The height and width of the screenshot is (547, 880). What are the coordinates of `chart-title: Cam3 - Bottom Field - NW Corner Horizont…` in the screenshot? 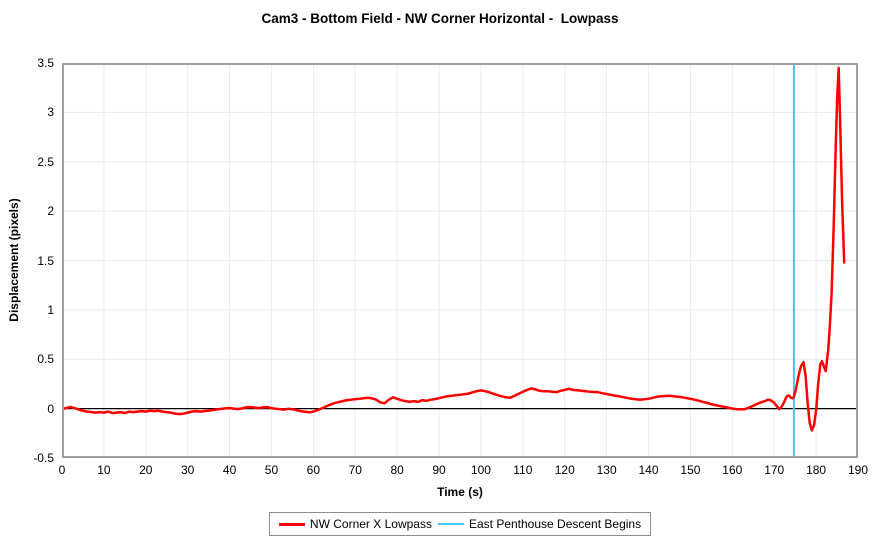 It's located at (440, 18).